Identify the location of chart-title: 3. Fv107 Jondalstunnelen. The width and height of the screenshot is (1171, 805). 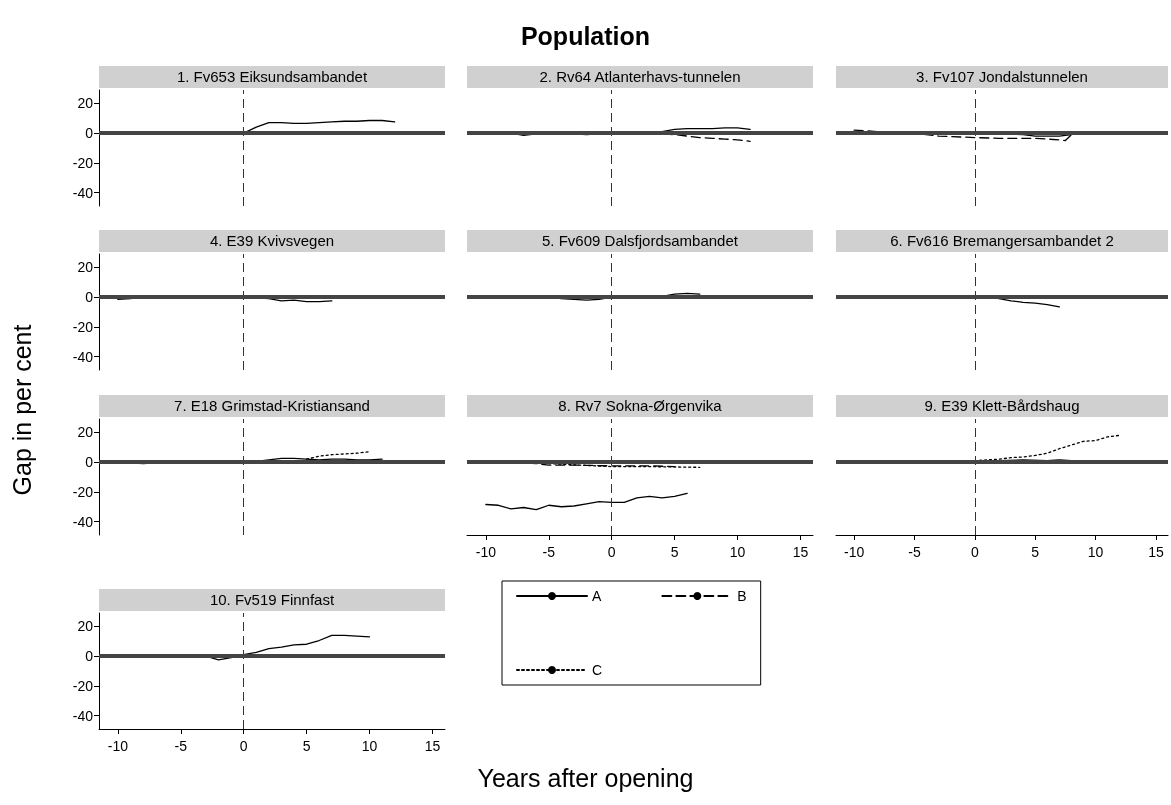
(1002, 76).